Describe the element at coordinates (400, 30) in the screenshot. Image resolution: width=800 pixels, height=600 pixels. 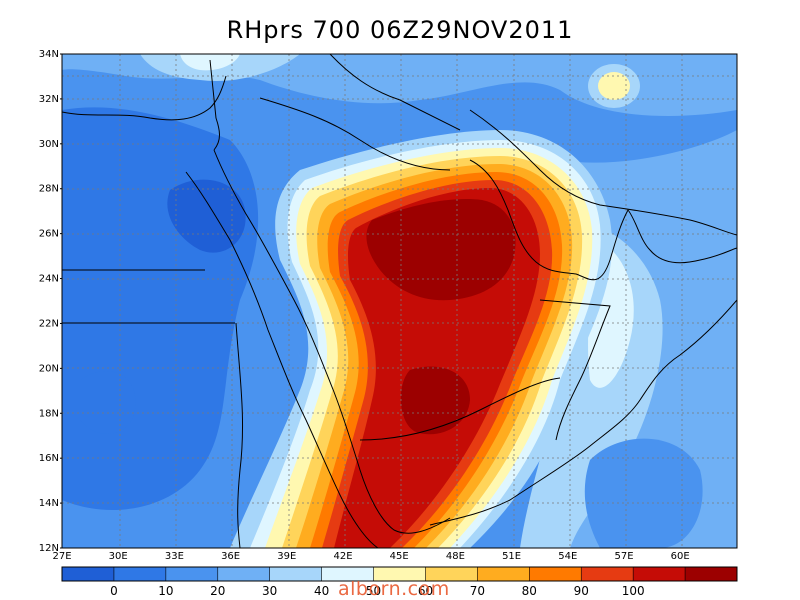
I see `map-title: RHprs 700 06Z29NOV2011` at that location.